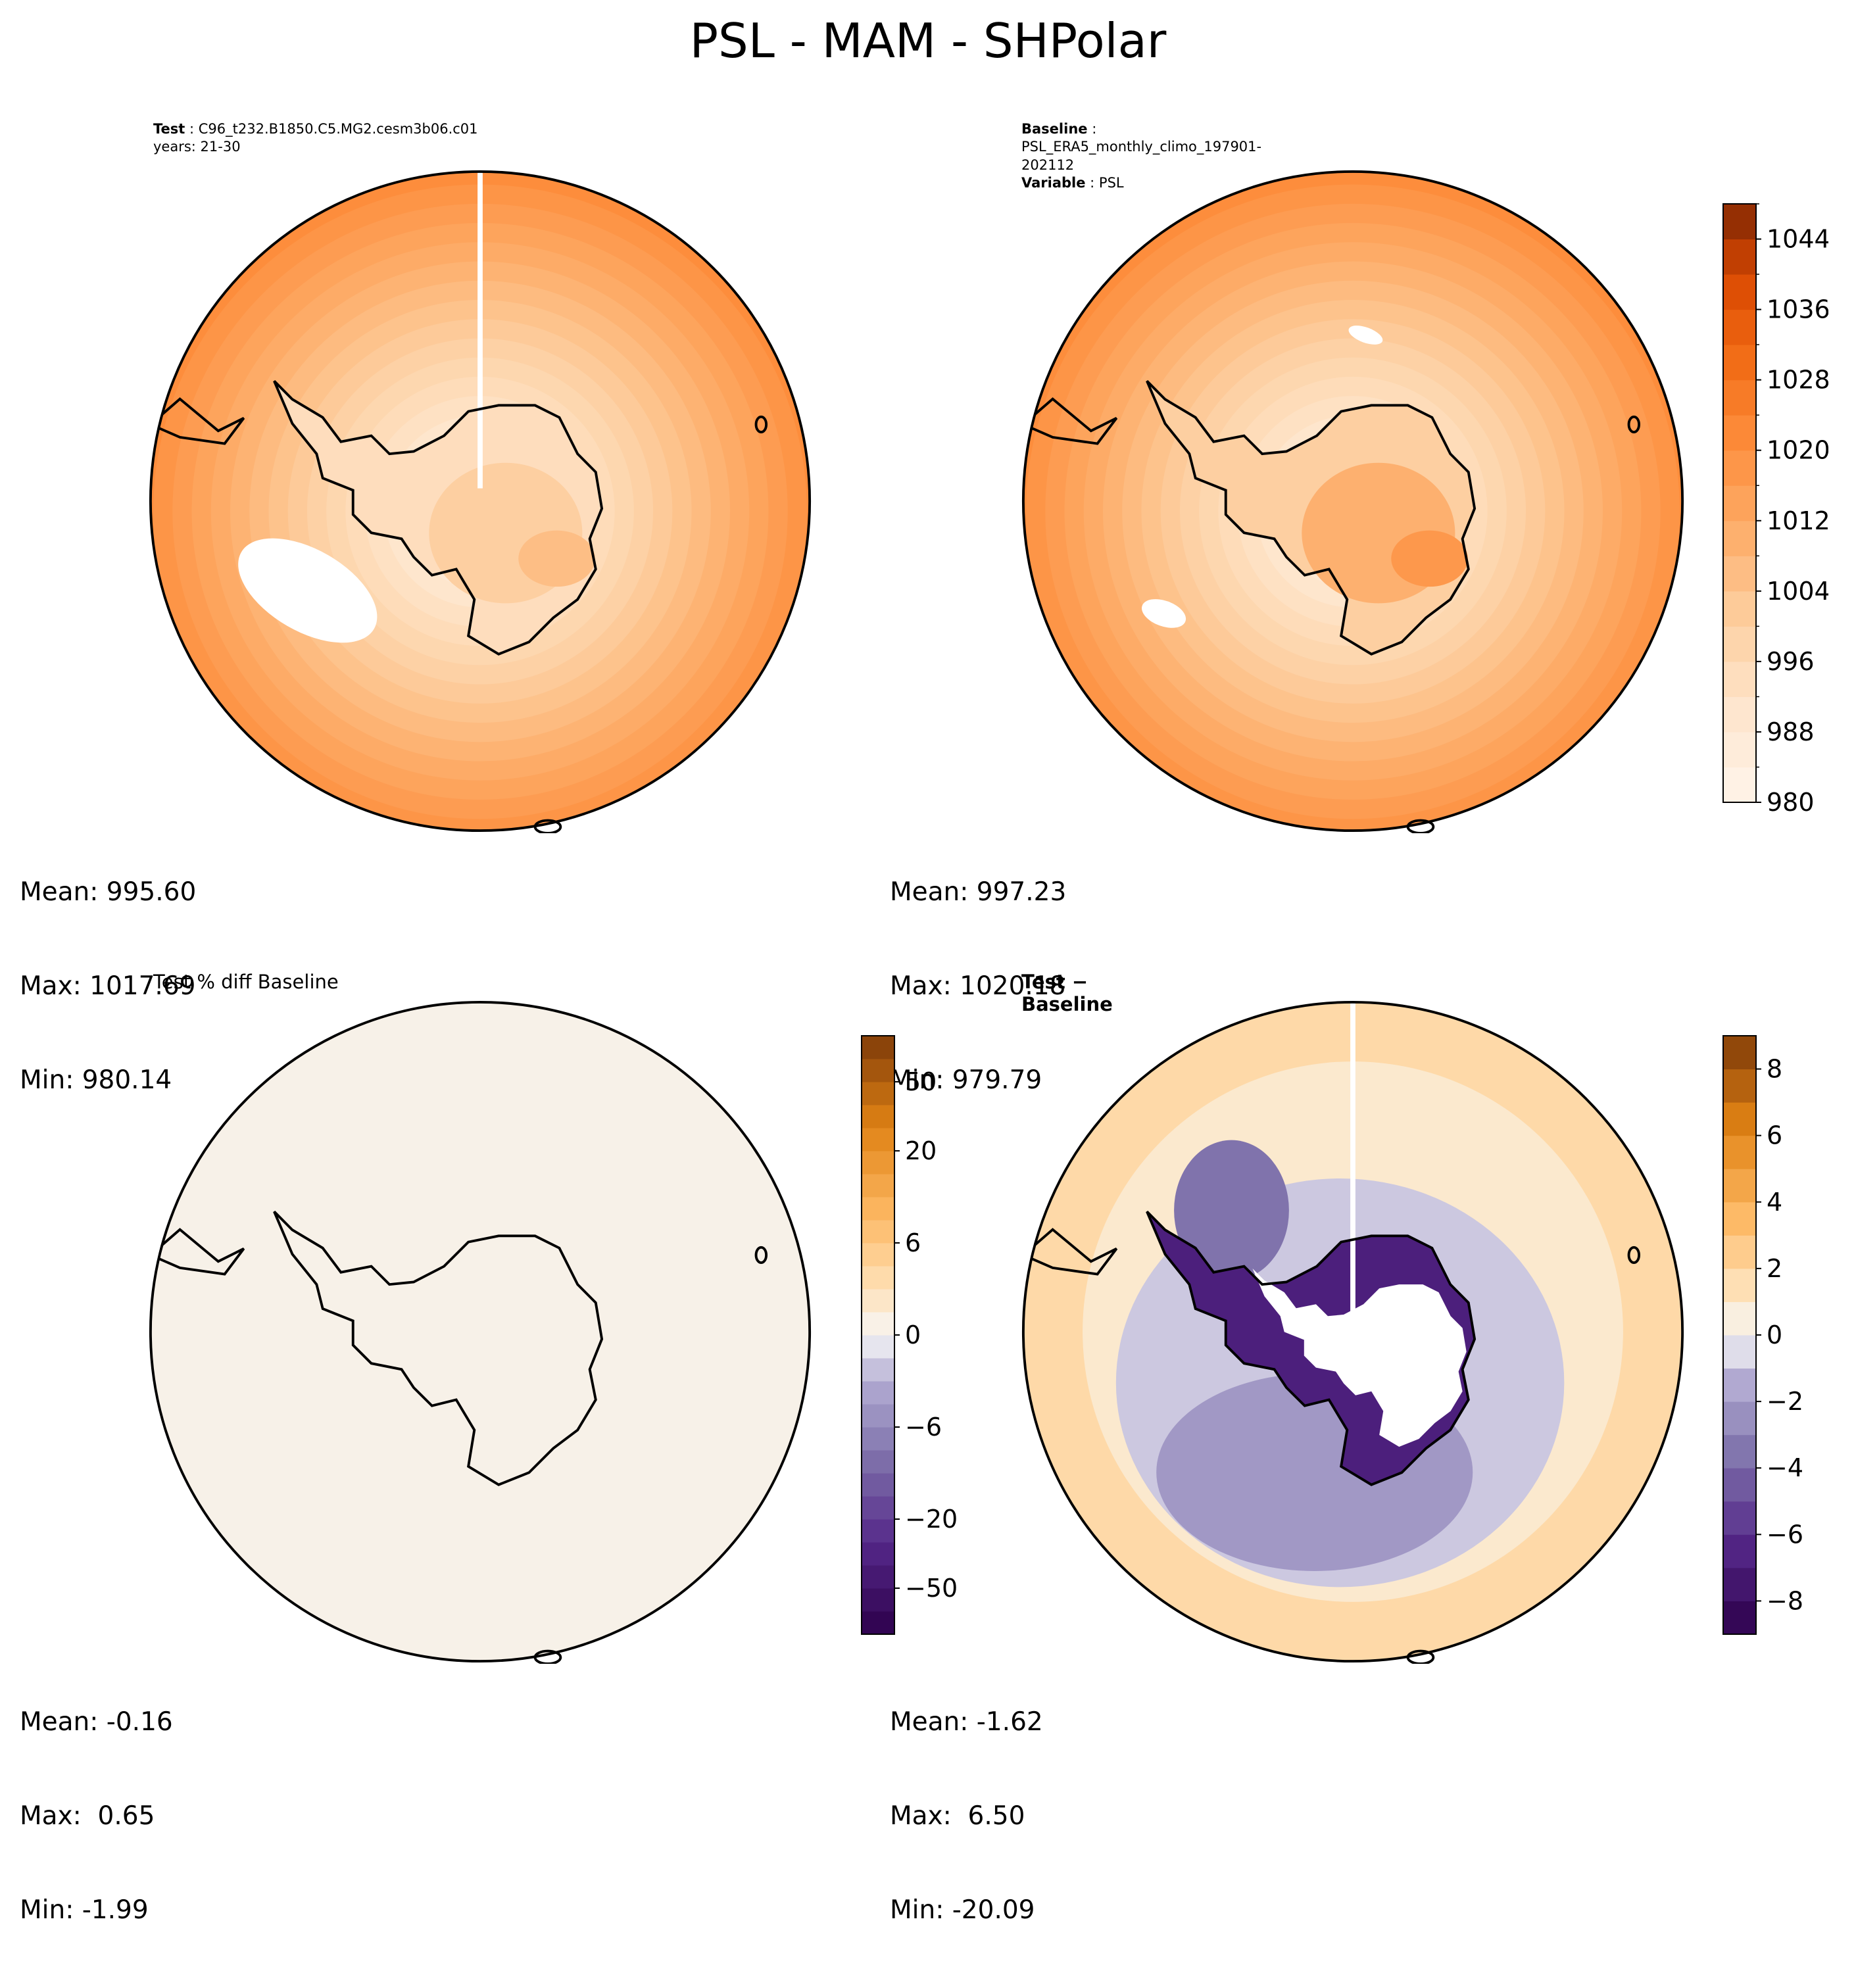 The width and height of the screenshot is (1856, 1988). I want to click on panel-pctdiff-title: Test % diff Baseline, so click(246, 982).